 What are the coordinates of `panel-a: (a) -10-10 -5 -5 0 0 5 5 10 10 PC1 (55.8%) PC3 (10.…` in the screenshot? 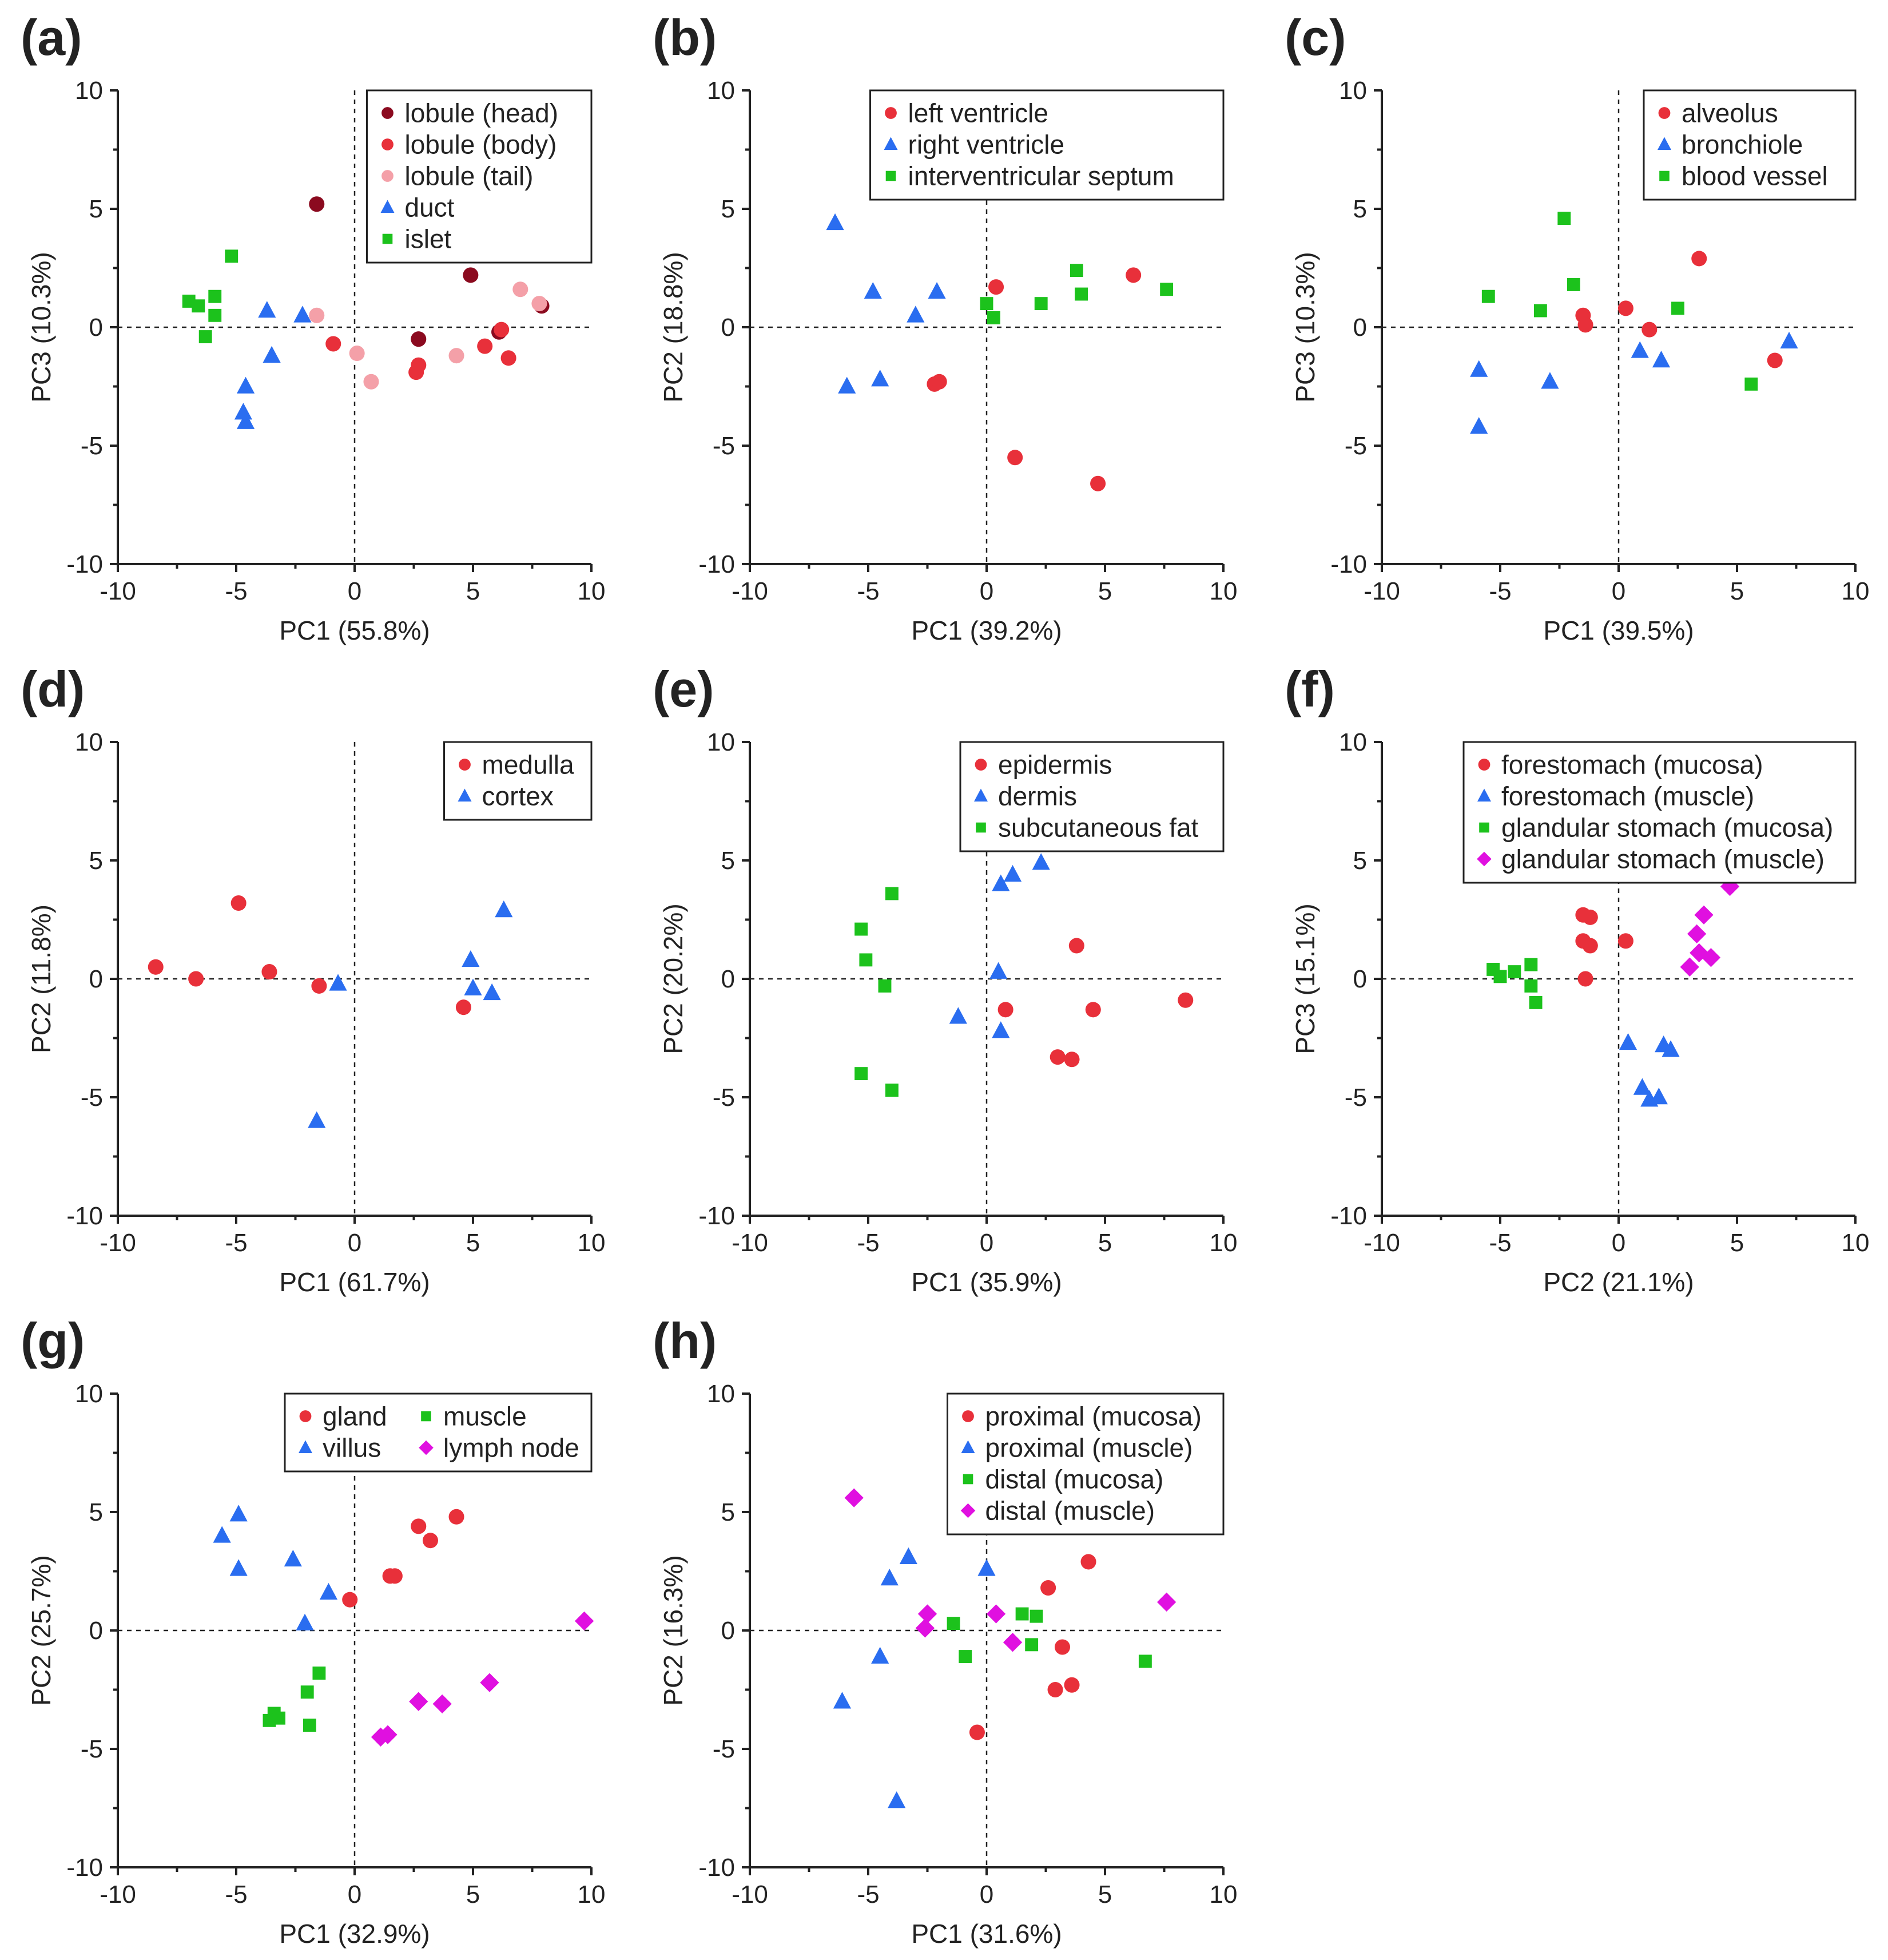 It's located at (313, 327).